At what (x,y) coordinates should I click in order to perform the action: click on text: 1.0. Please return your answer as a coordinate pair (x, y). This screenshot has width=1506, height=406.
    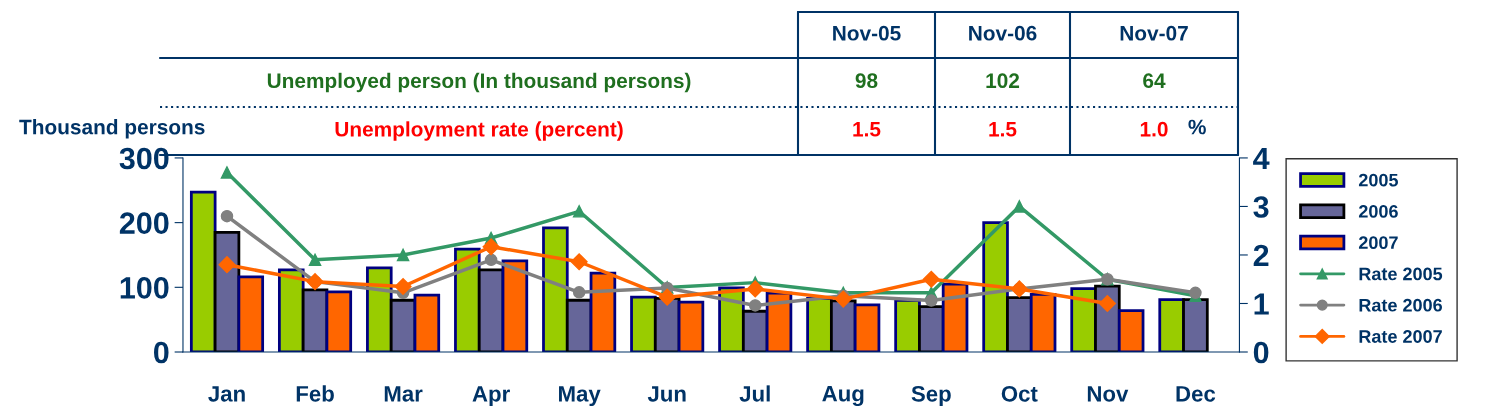
    Looking at the image, I should click on (1154, 129).